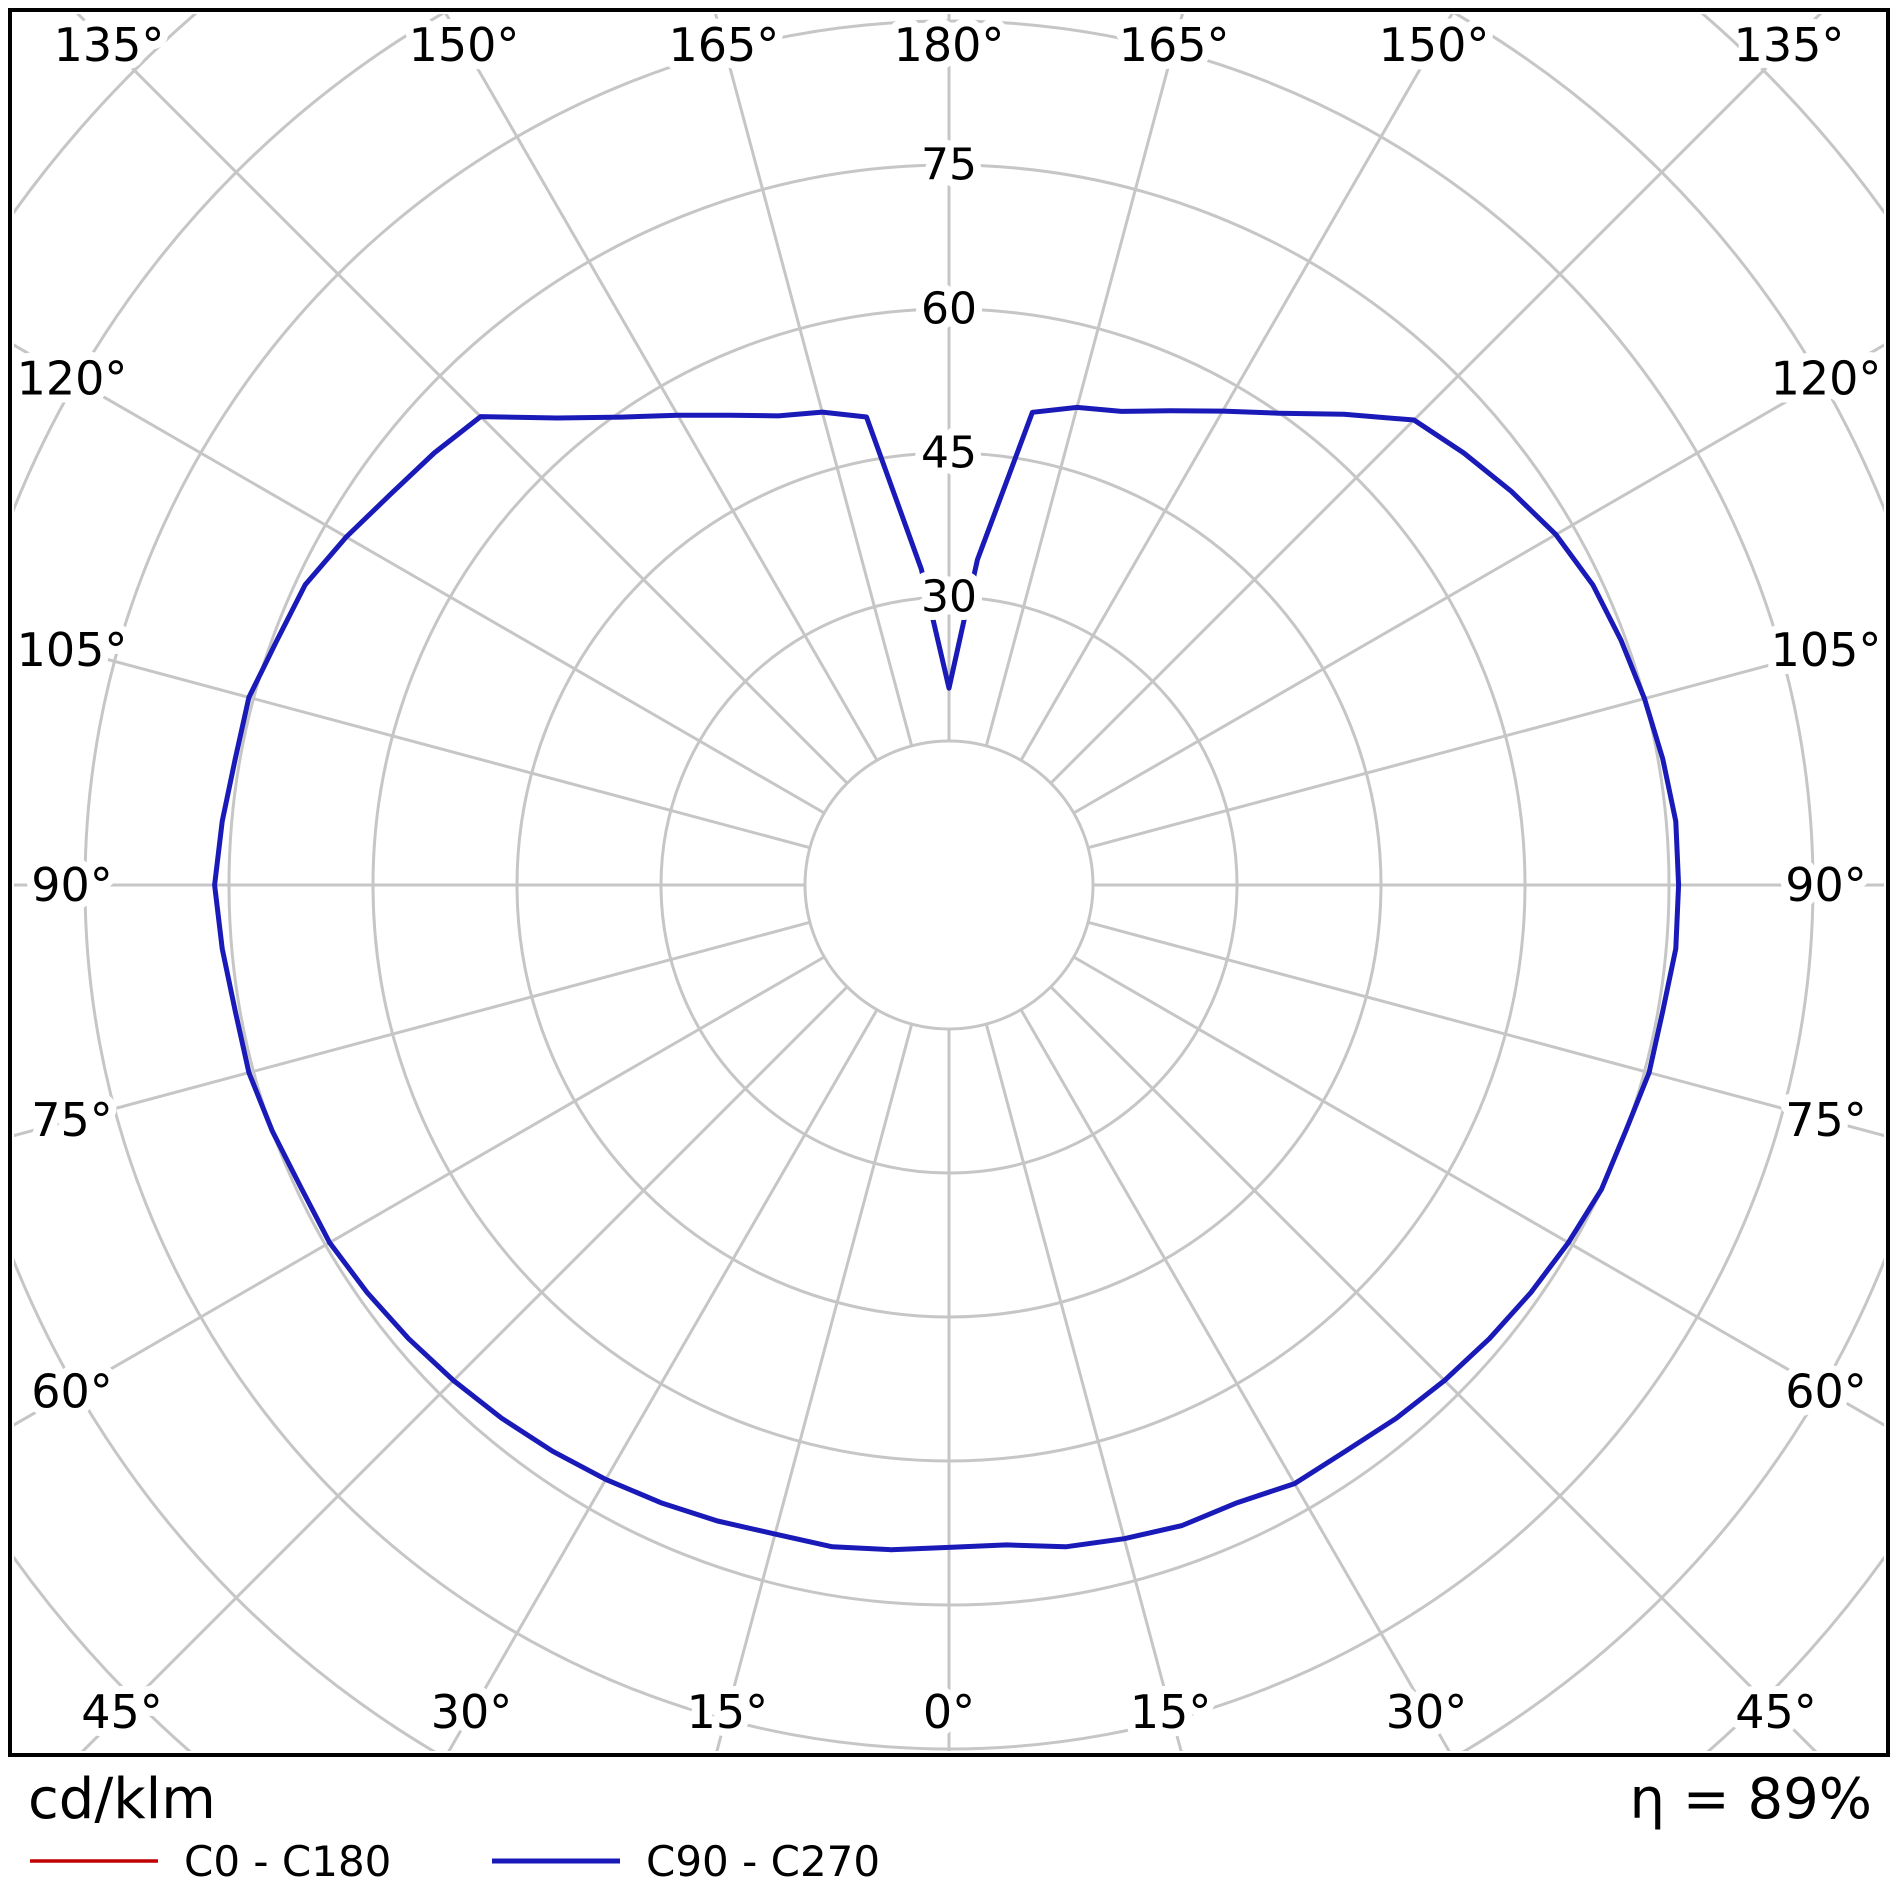  Describe the element at coordinates (455, 1861) in the screenshot. I see `legend: C0 - C180 C90 - C270` at that location.